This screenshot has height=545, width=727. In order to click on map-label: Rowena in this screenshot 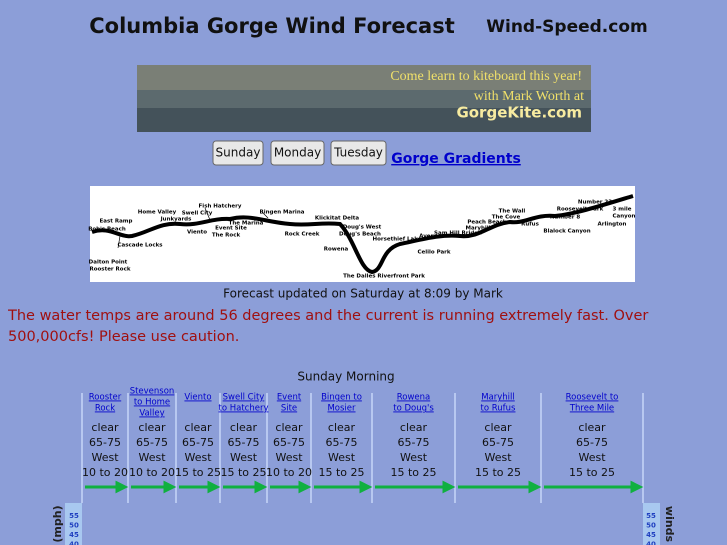, I will do `click(336, 250)`.